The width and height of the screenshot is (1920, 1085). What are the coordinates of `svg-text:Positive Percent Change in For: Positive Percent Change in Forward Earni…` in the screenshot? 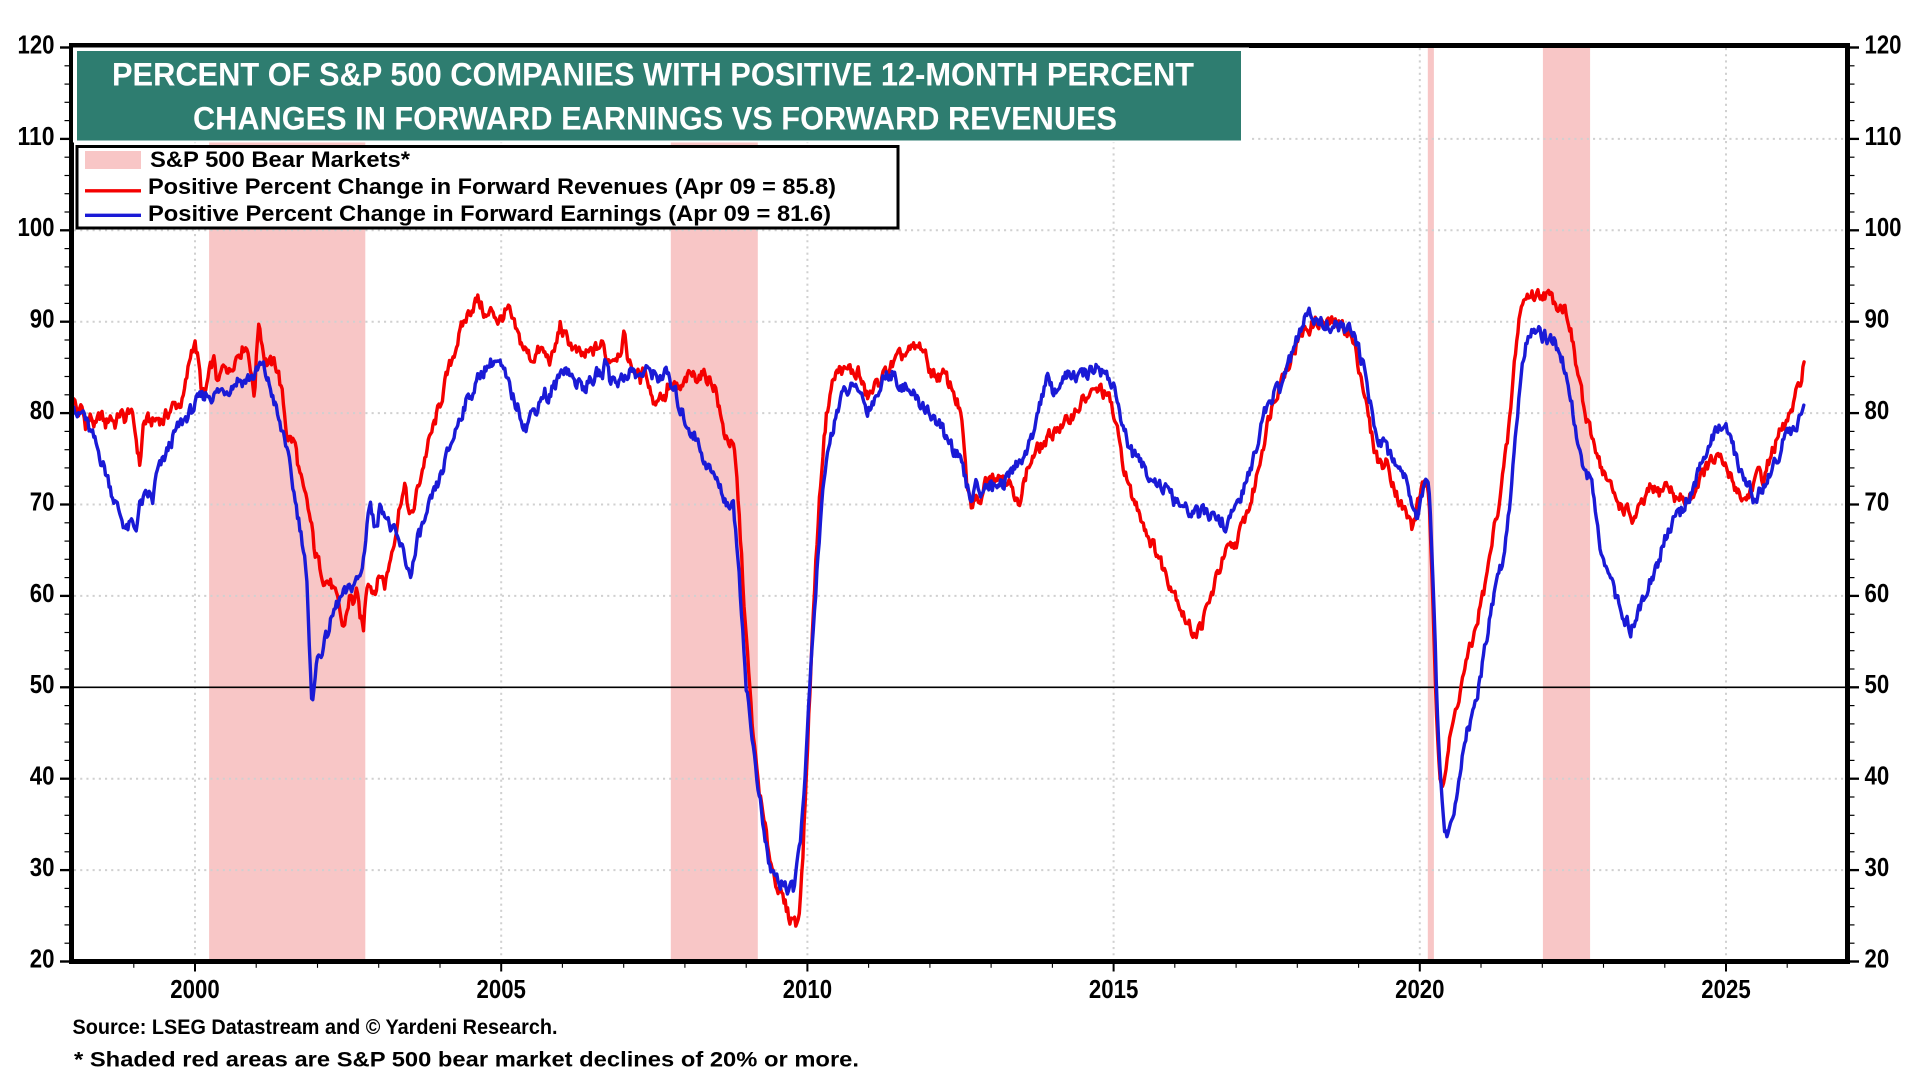 It's located at (489, 213).